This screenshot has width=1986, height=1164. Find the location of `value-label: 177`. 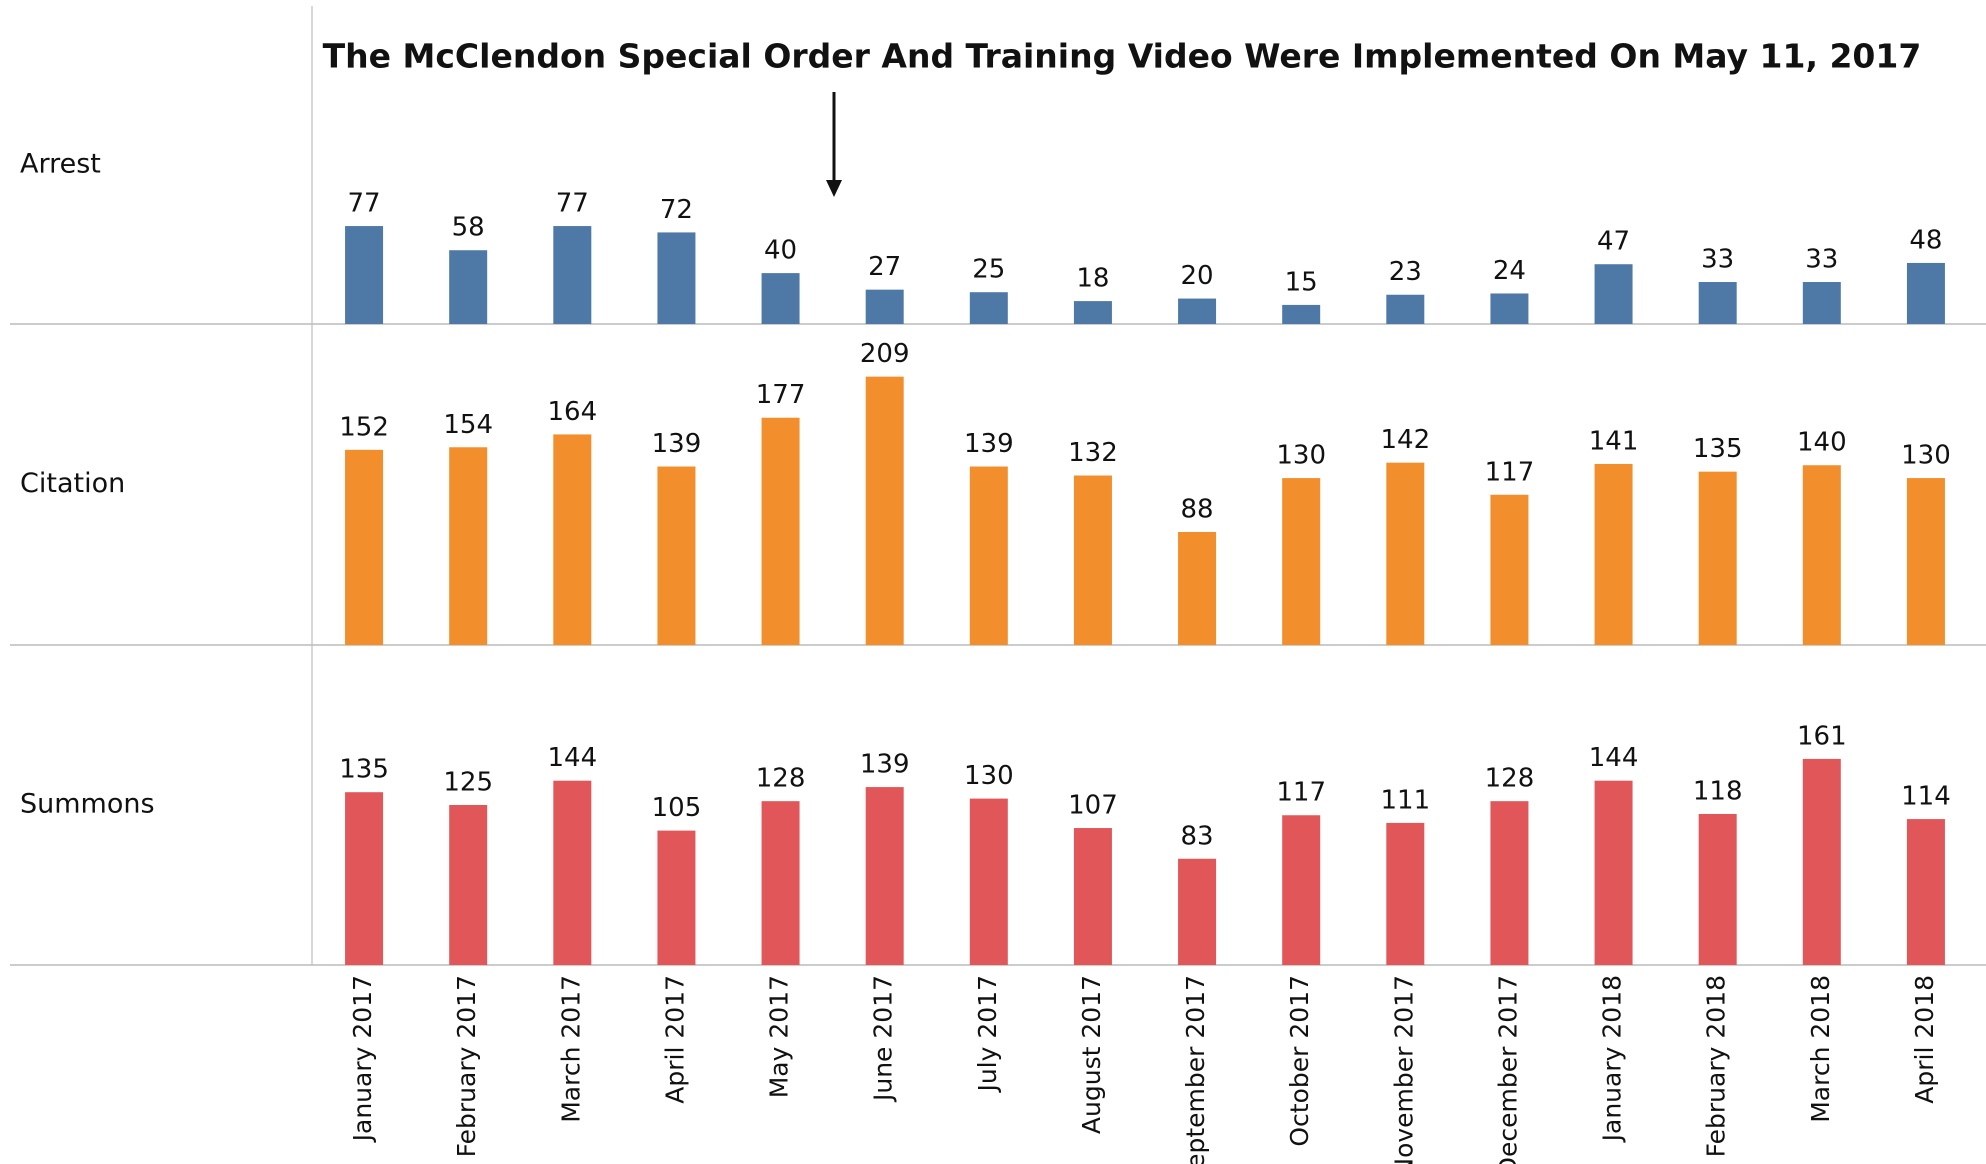

value-label: 177 is located at coordinates (781, 395).